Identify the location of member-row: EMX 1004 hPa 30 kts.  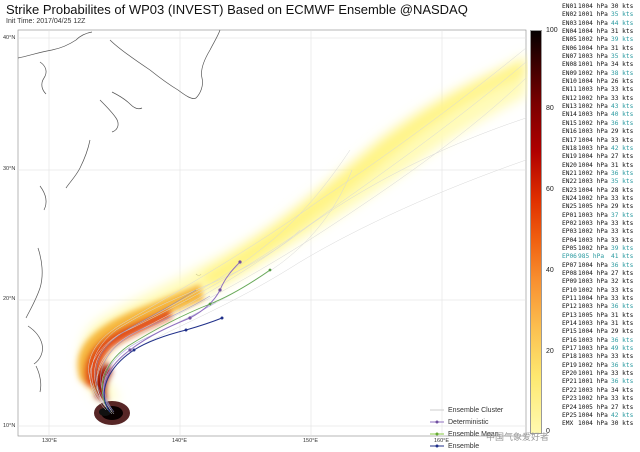
(601, 424).